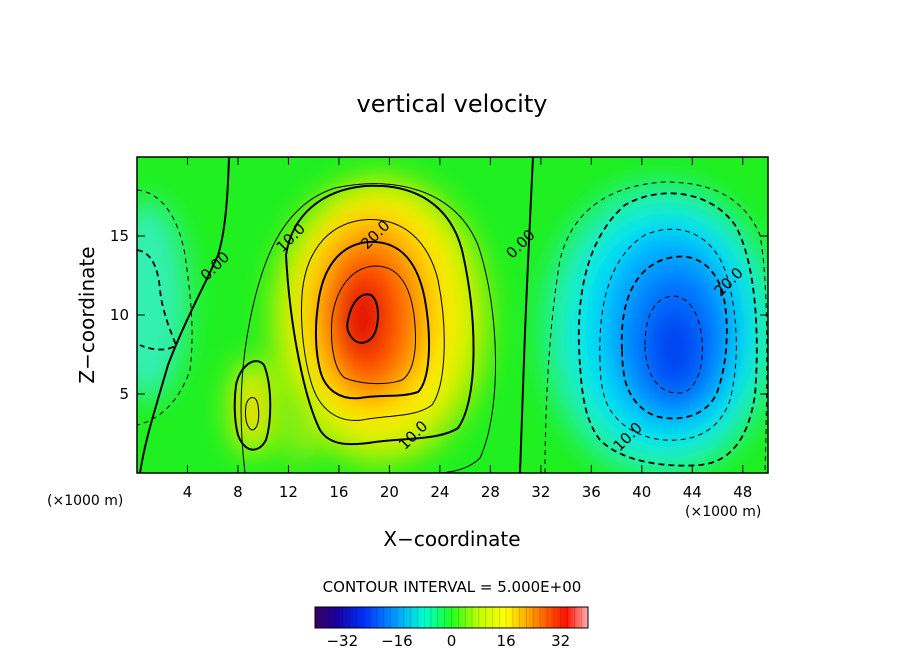 Image resolution: width=904 pixels, height=654 pixels. I want to click on y-tick-label-10: 10, so click(119, 315).